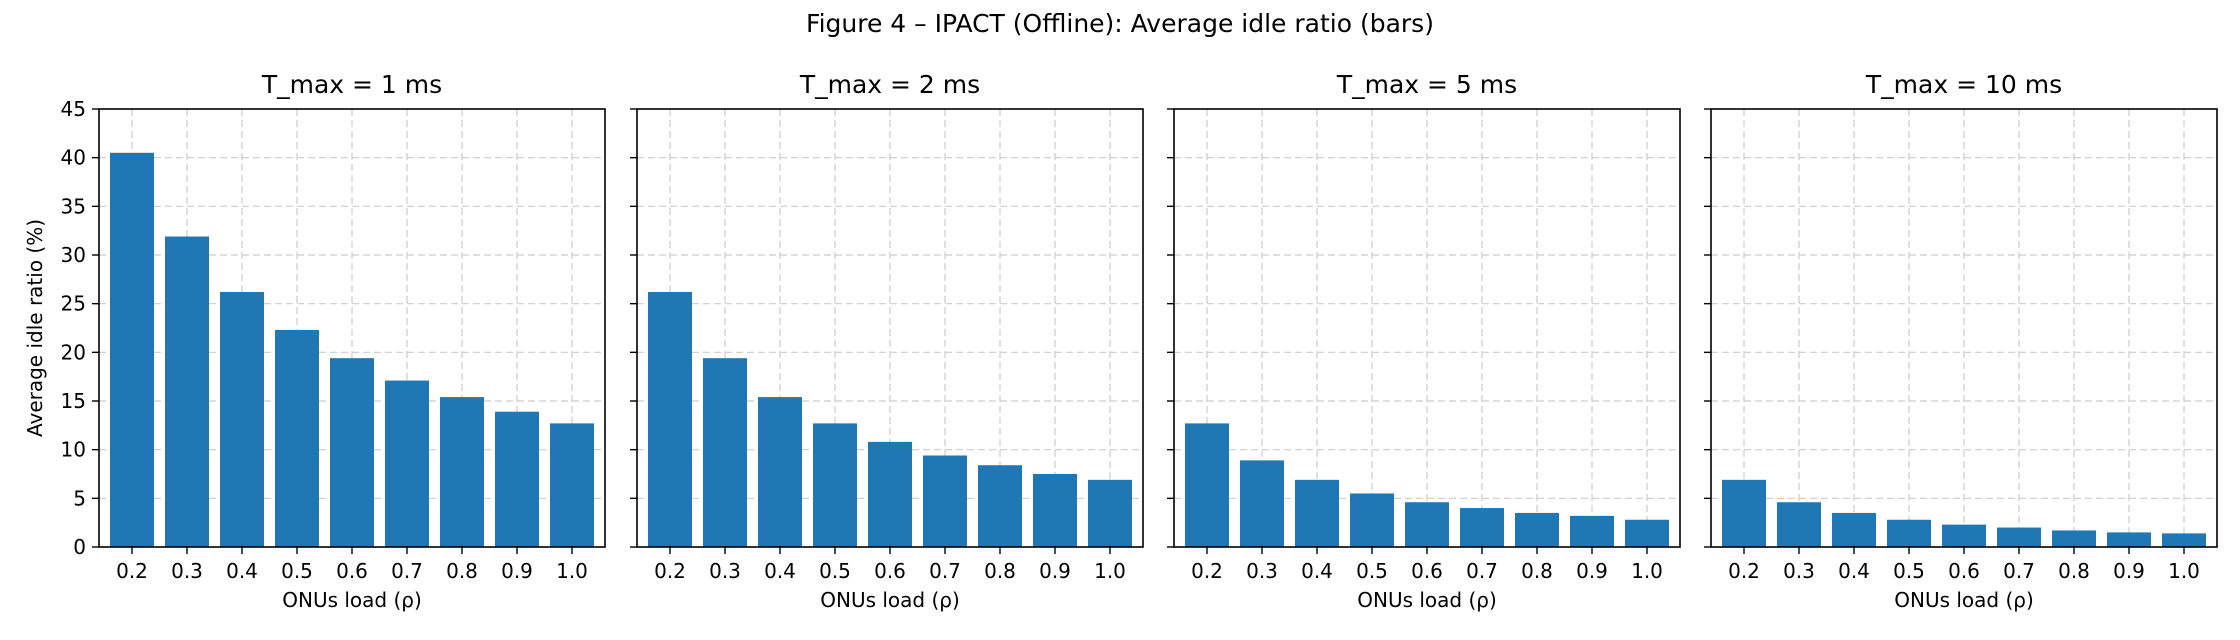 This screenshot has height=640, width=2240. I want to click on y-tick-label: 25, so click(73, 304).